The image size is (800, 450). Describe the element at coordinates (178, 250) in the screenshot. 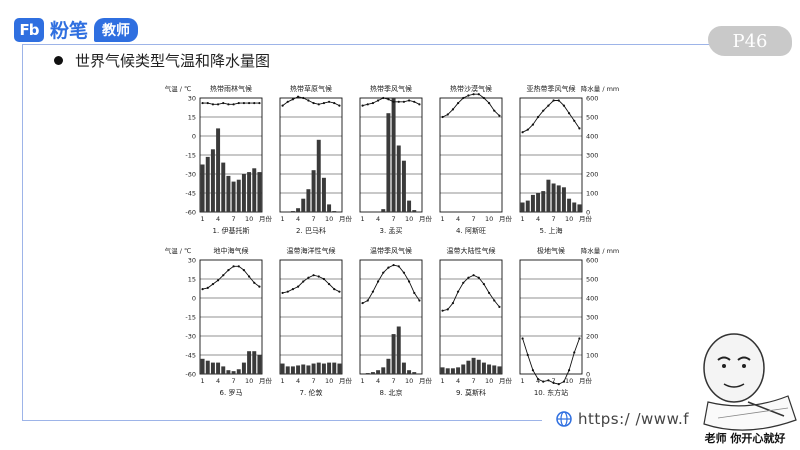

I see `temp-axis-label: 气温 / ℃` at that location.